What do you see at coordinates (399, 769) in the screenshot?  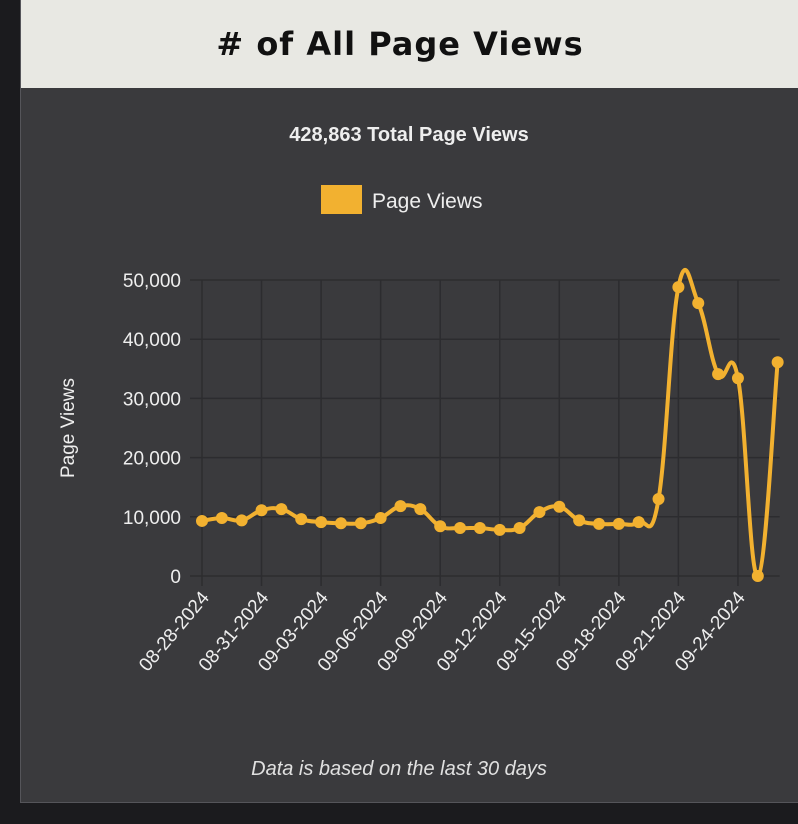 I see `footer-note: Data is based on the last 30 days` at bounding box center [399, 769].